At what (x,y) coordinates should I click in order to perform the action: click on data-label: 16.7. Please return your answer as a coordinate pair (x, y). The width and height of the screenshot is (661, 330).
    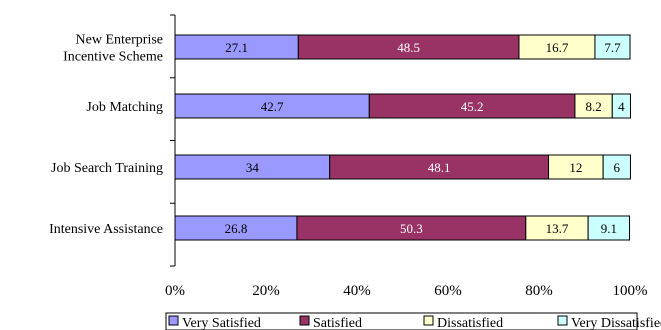
    Looking at the image, I should click on (557, 47).